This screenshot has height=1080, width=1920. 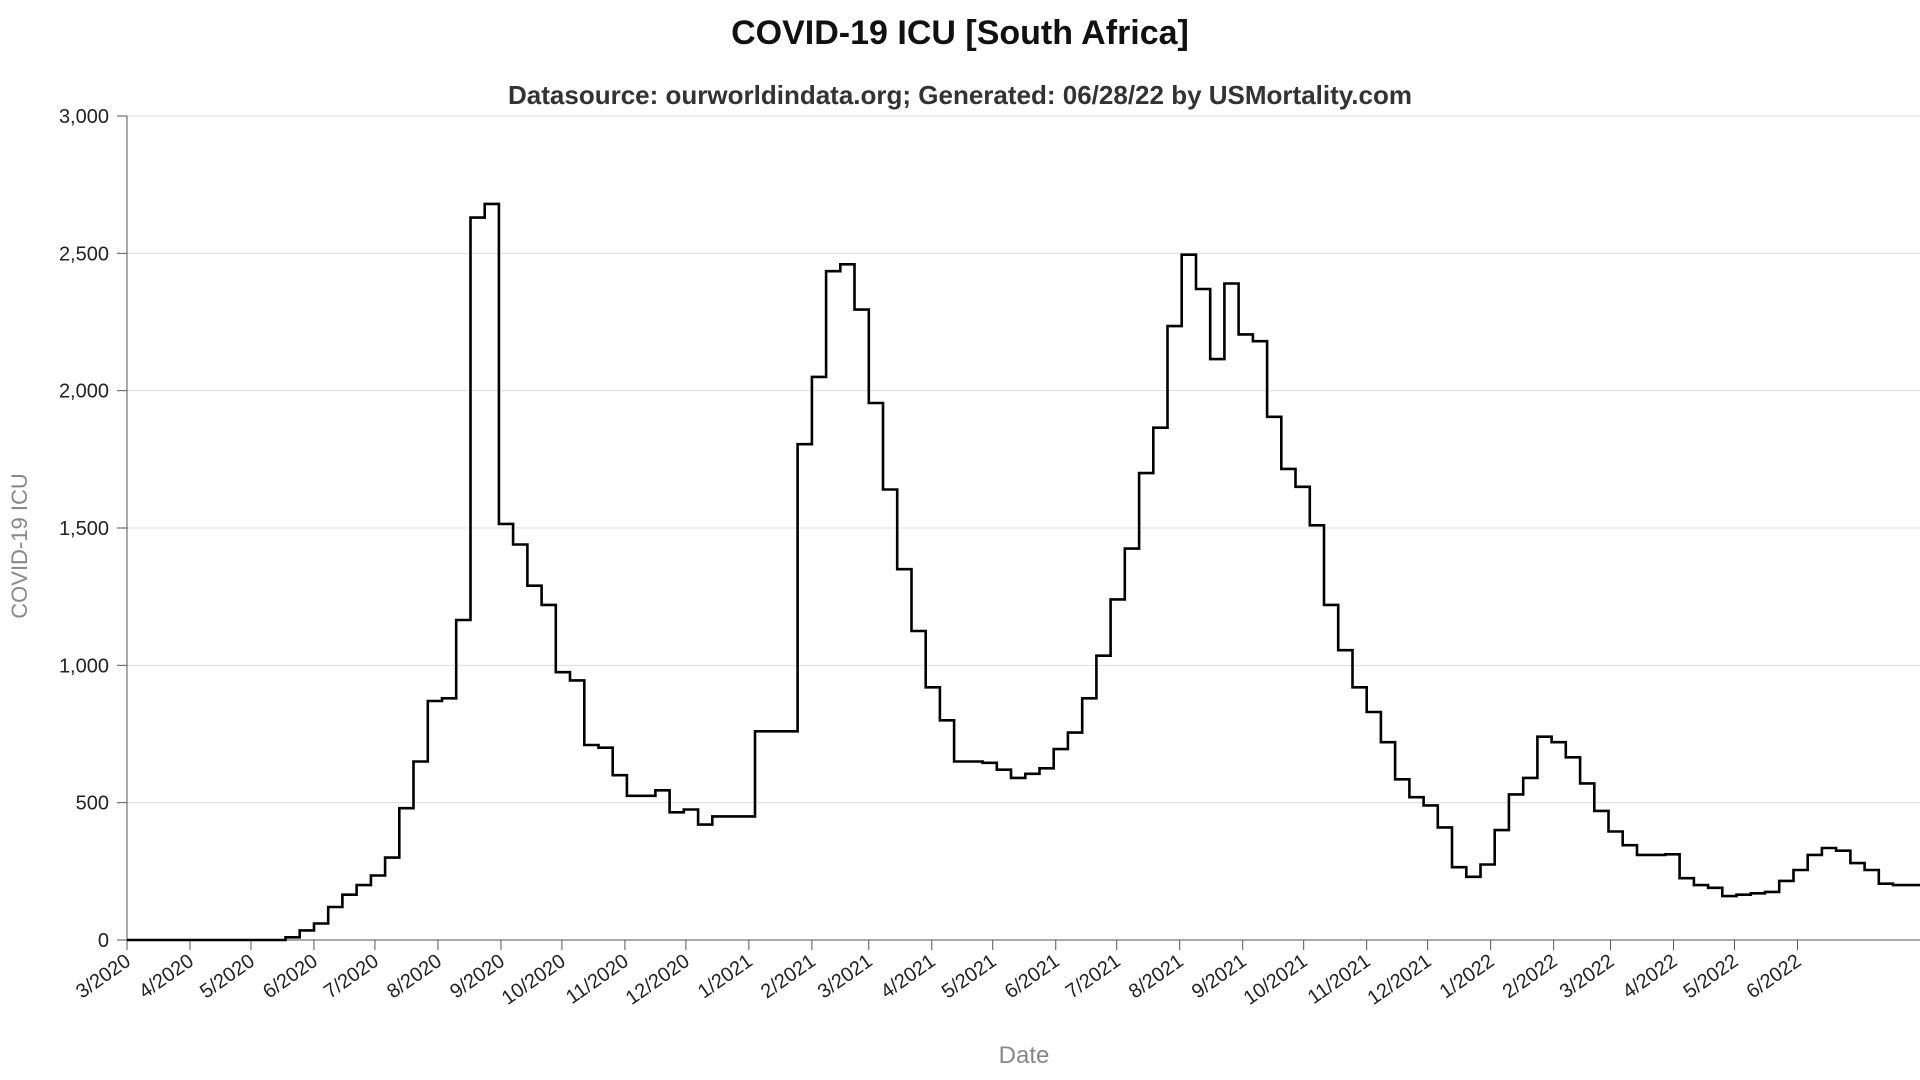 I want to click on y-tick-label: 2,000, so click(x=84, y=392).